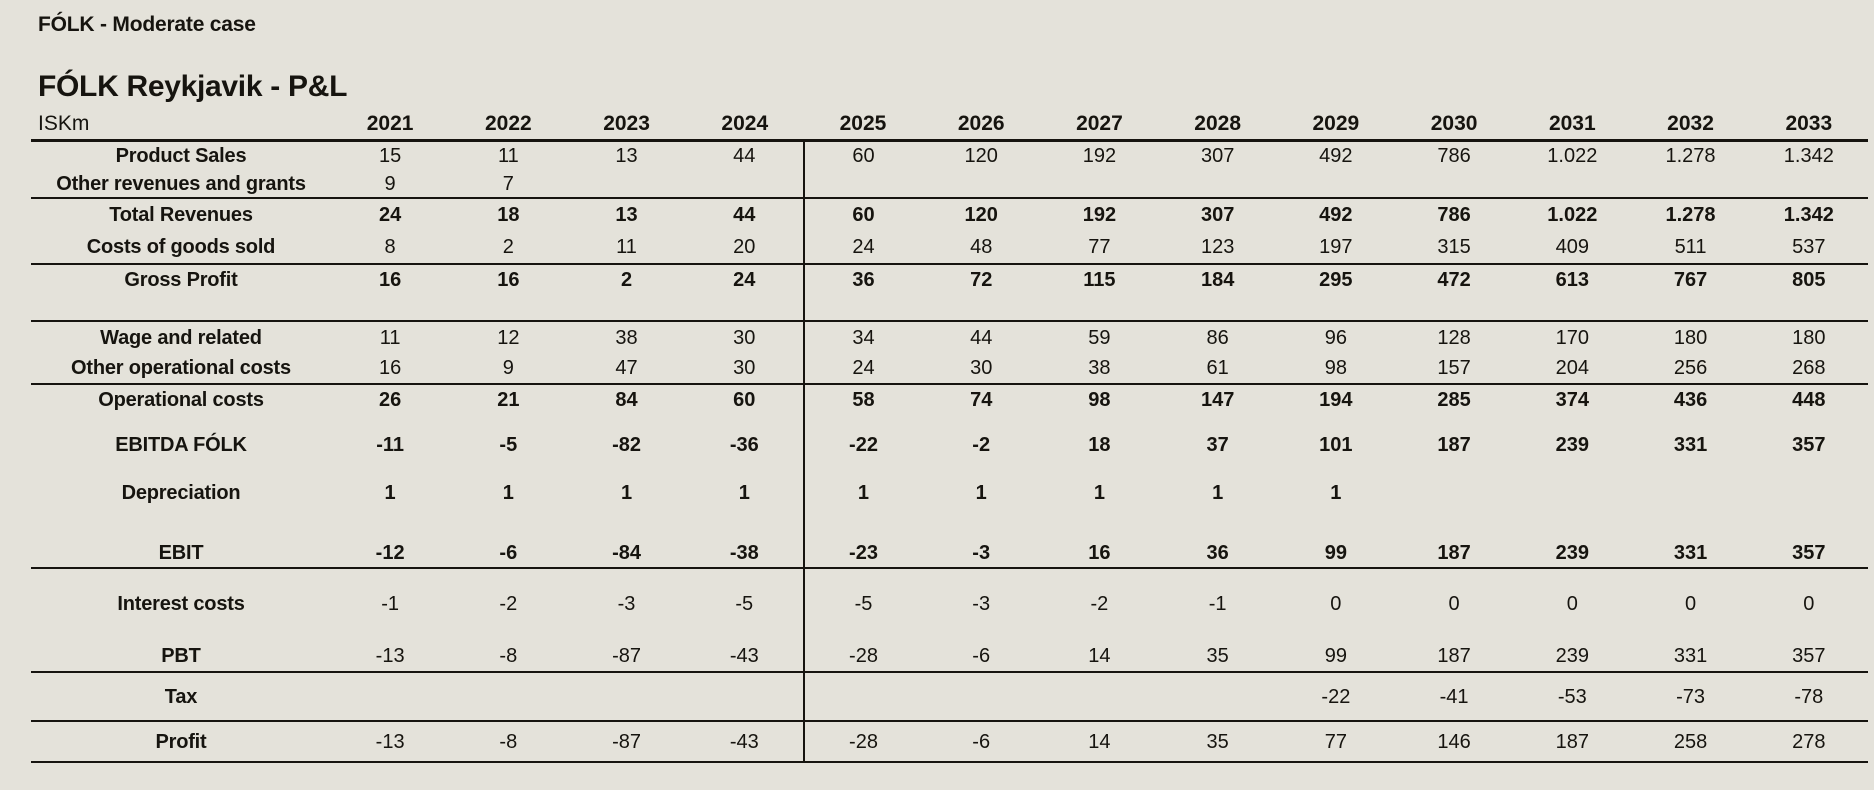  What do you see at coordinates (1809, 337) in the screenshot?
I see `cell-value: 180` at bounding box center [1809, 337].